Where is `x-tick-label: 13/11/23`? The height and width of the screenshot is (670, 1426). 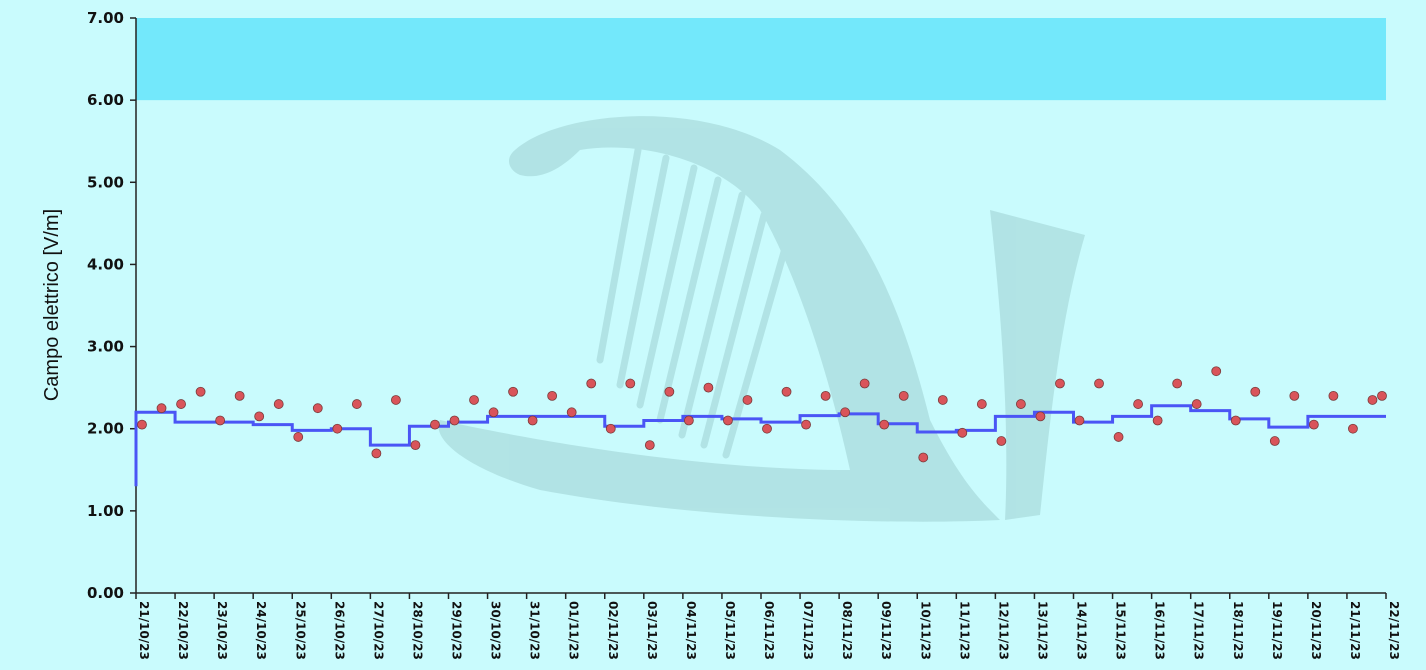
x-tick-label: 13/11/23 is located at coordinates (1042, 630).